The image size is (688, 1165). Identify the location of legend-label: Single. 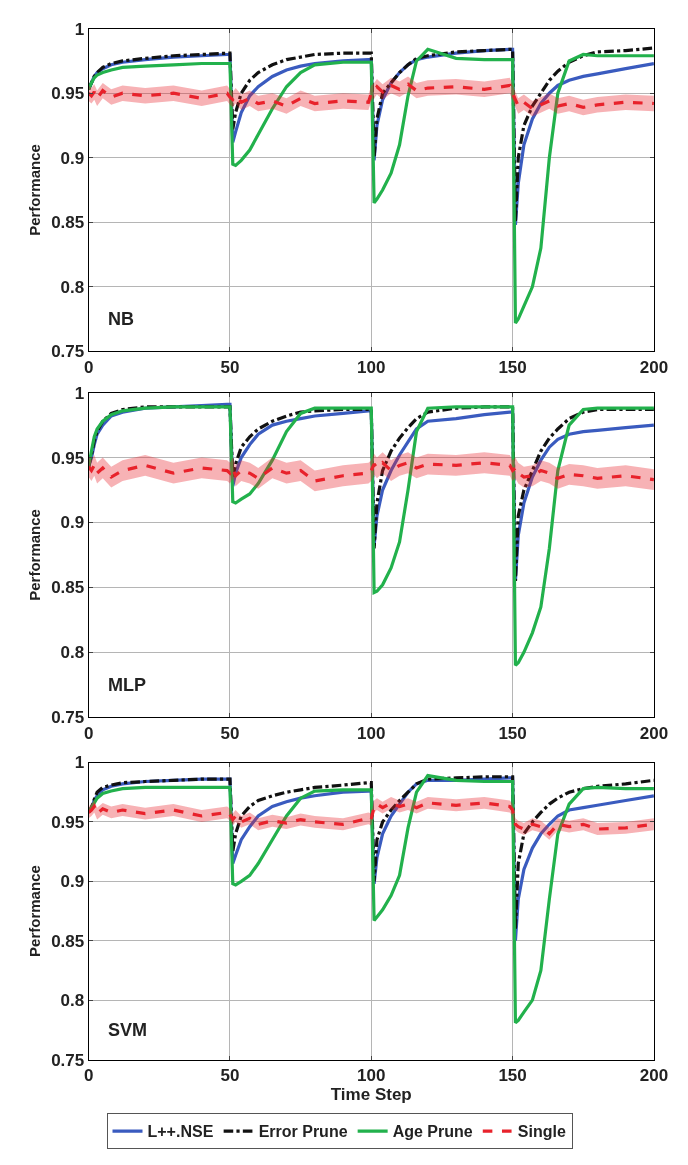
(541, 1132).